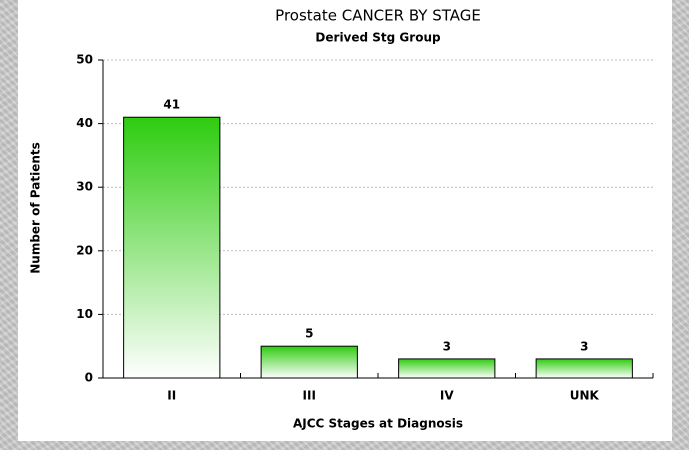 Image resolution: width=689 pixels, height=450 pixels. I want to click on x-tick-label: IV, so click(447, 396).